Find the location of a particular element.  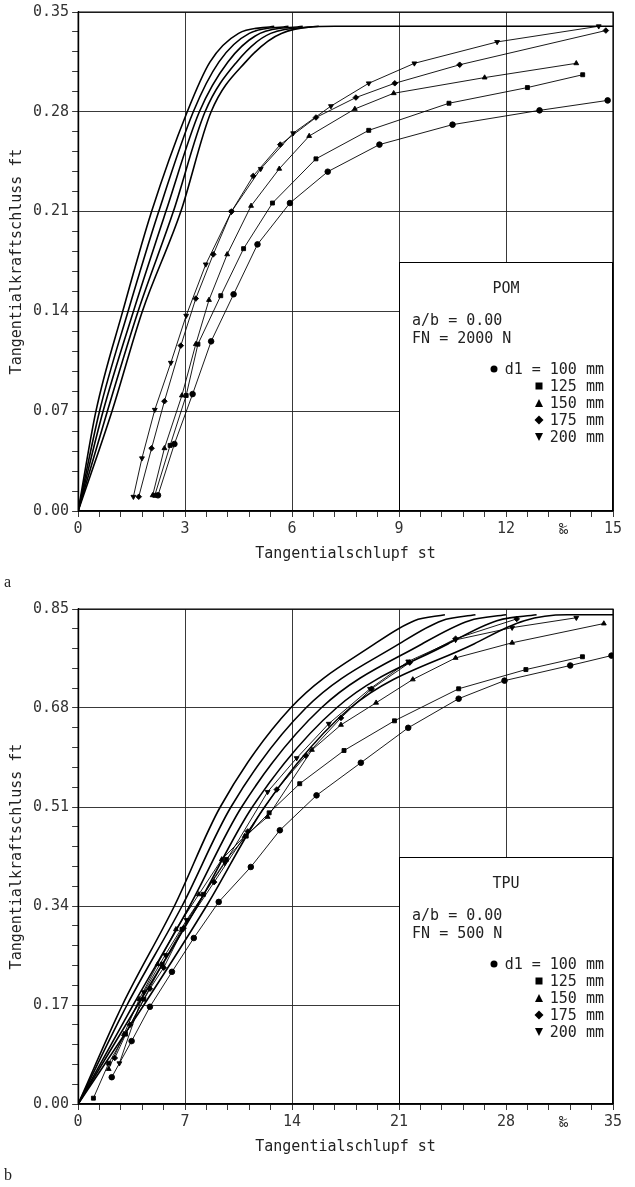

x-tick-label: 14 is located at coordinates (292, 1120).